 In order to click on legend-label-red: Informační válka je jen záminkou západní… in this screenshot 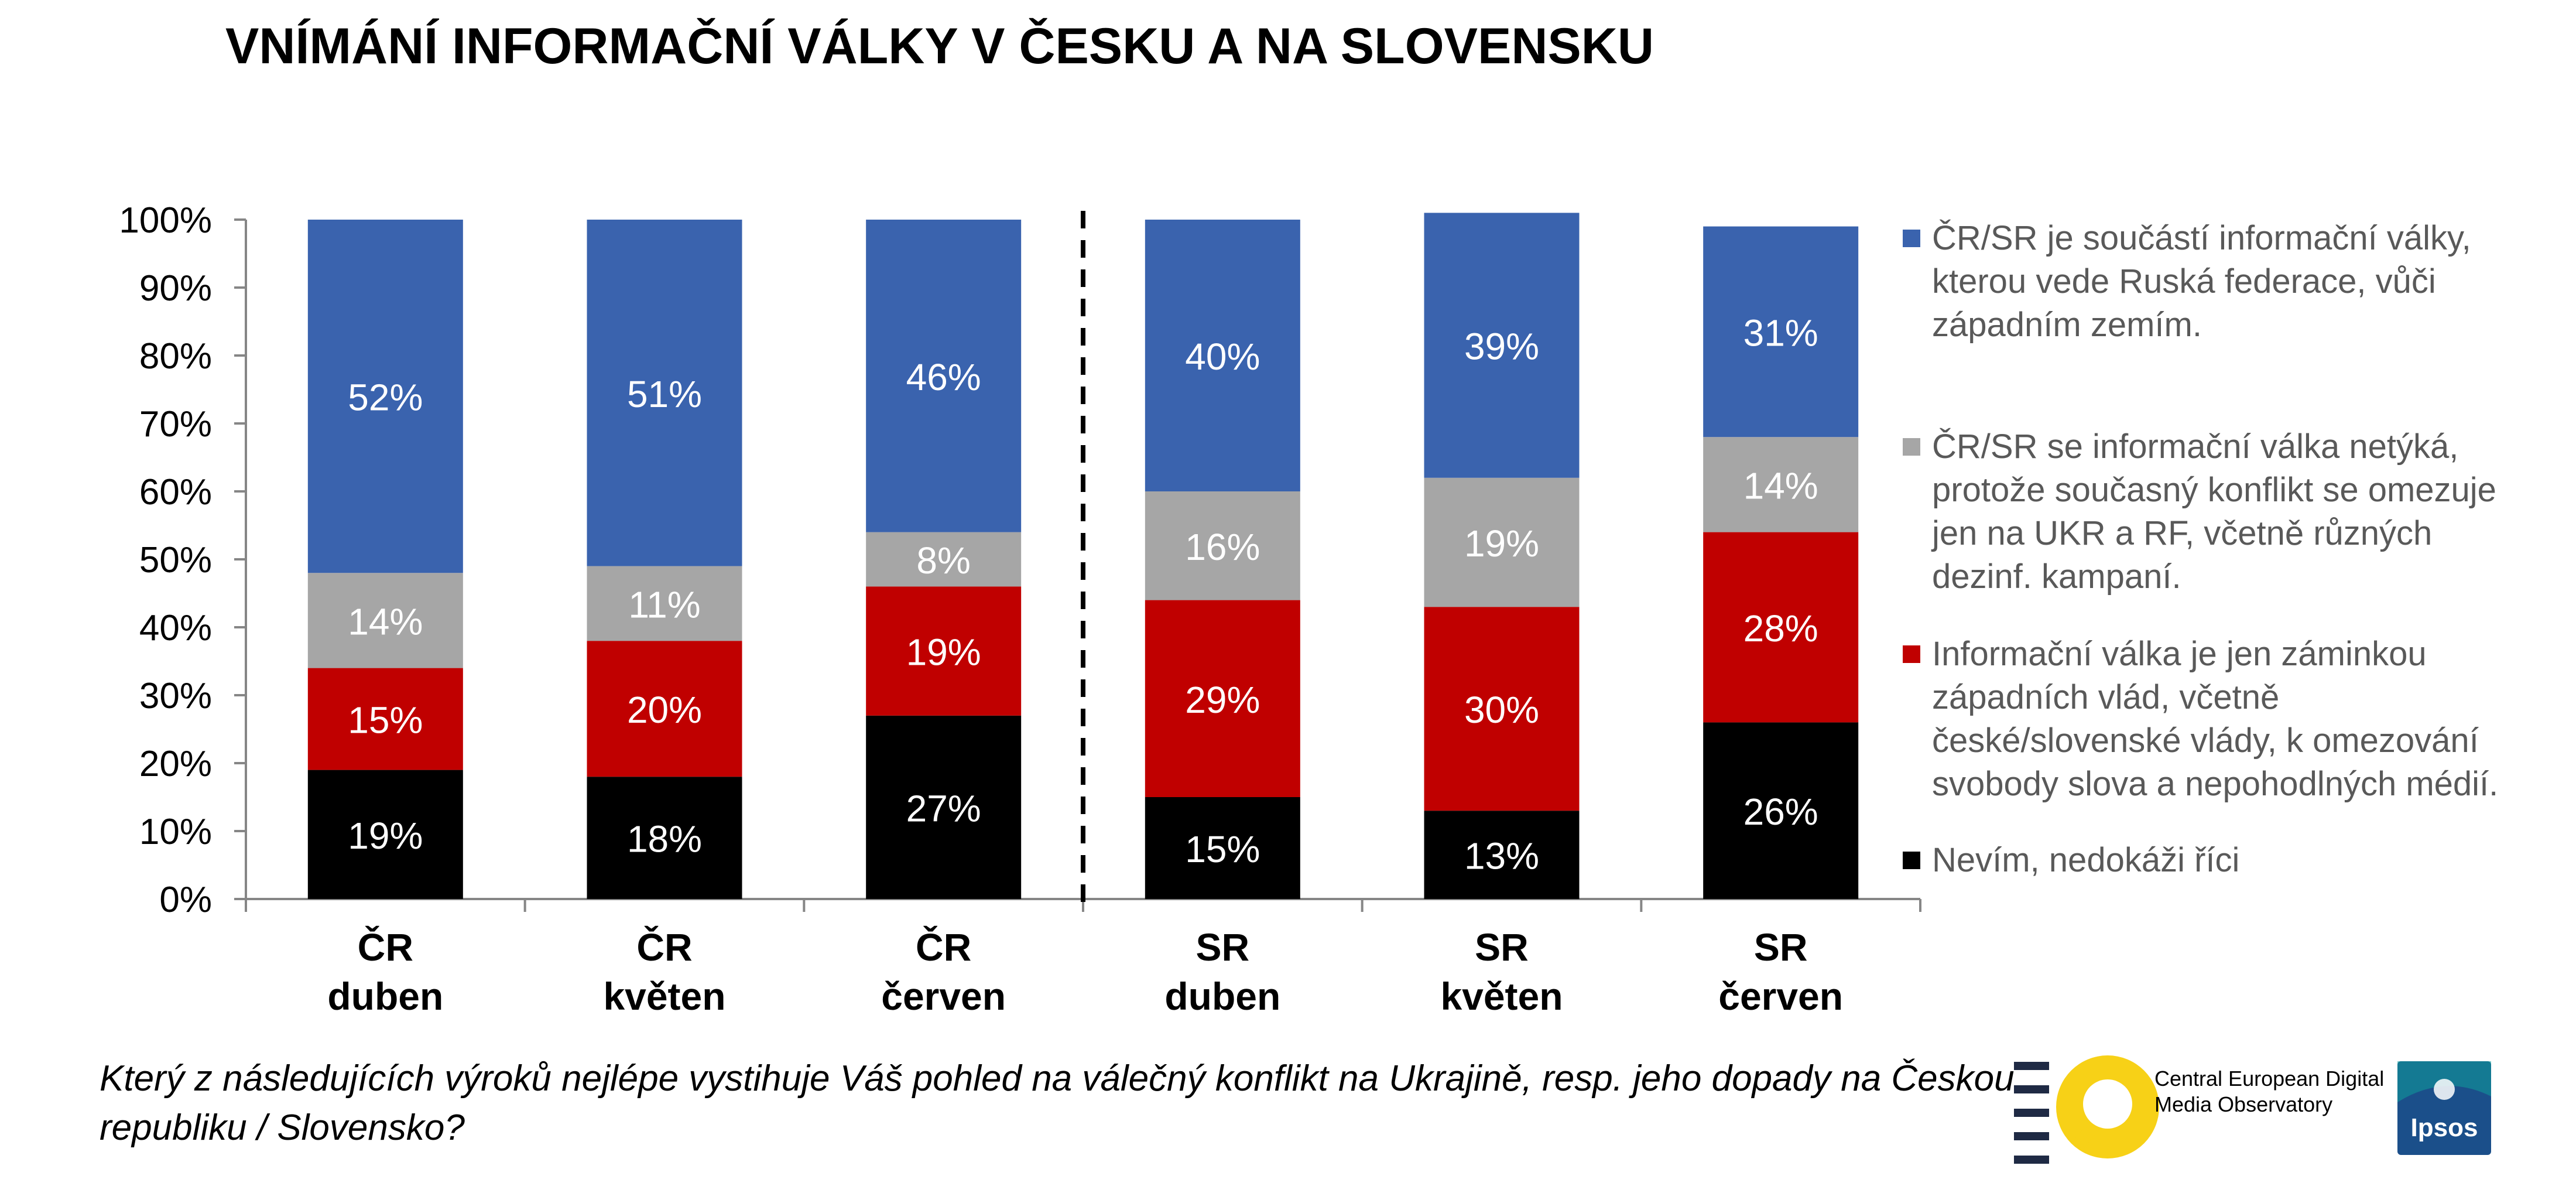, I will do `click(2215, 719)`.